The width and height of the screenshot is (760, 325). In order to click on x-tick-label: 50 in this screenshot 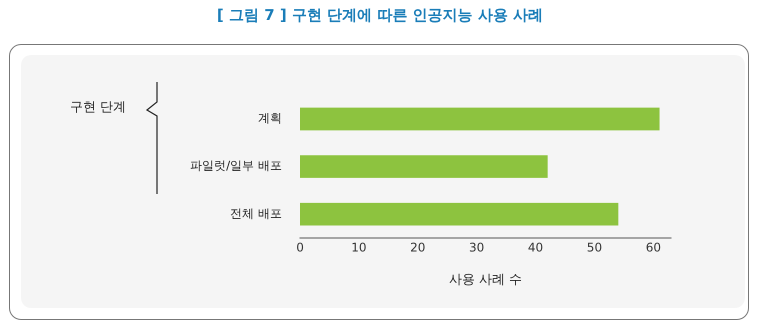, I will do `click(594, 247)`.